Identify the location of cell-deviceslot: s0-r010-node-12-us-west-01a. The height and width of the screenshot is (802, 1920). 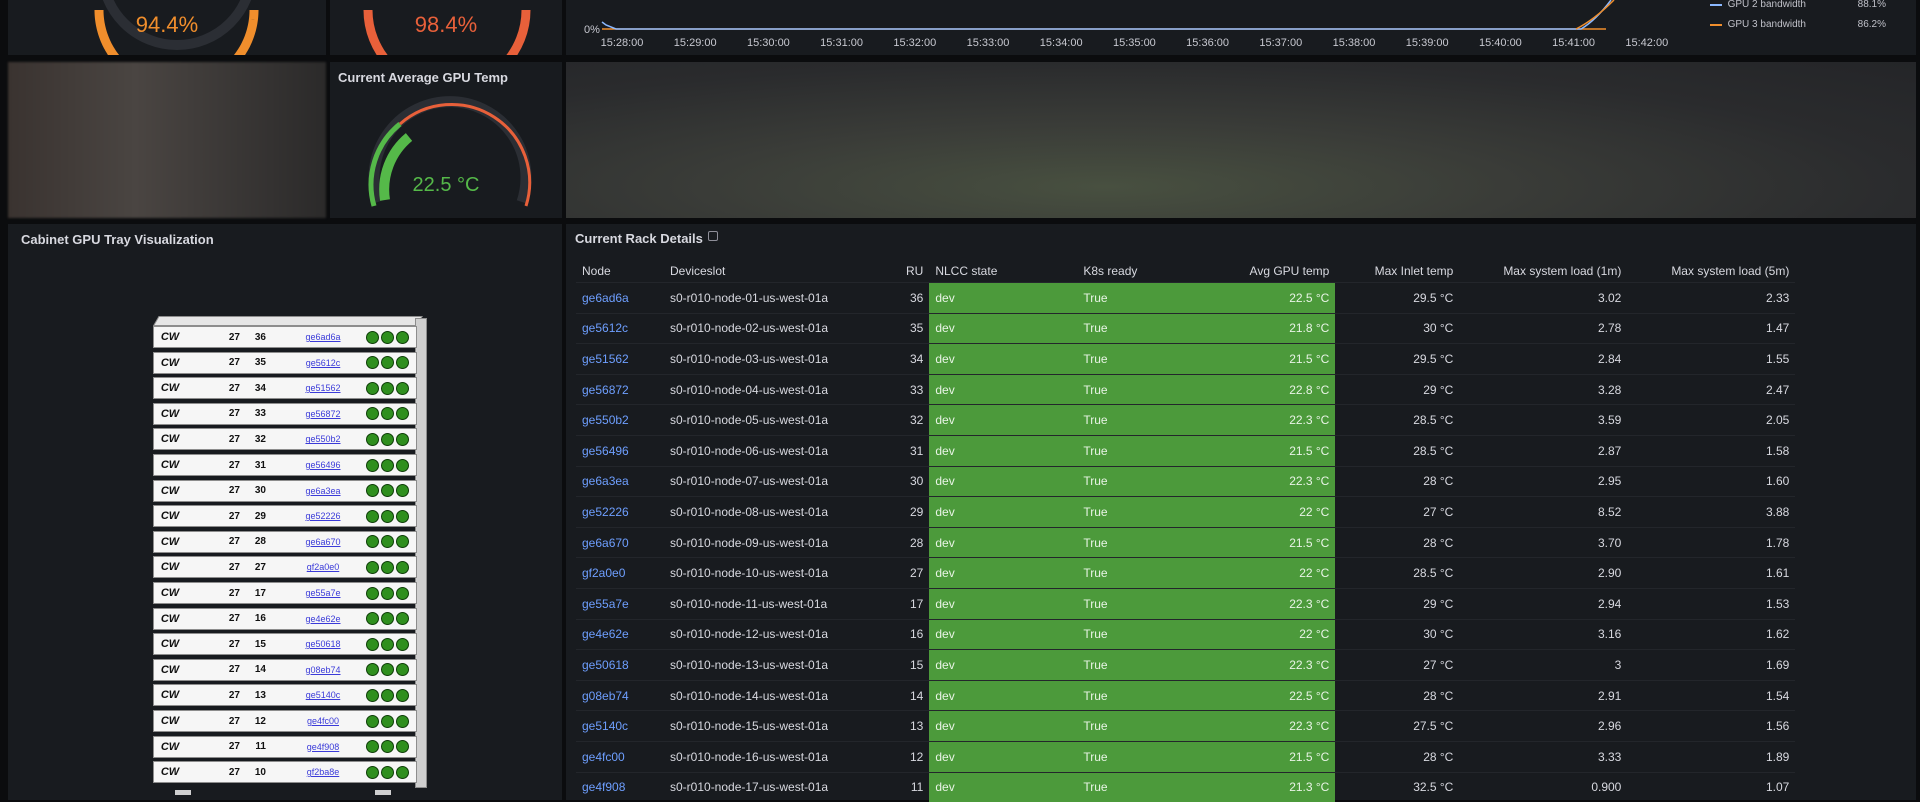
(782, 634).